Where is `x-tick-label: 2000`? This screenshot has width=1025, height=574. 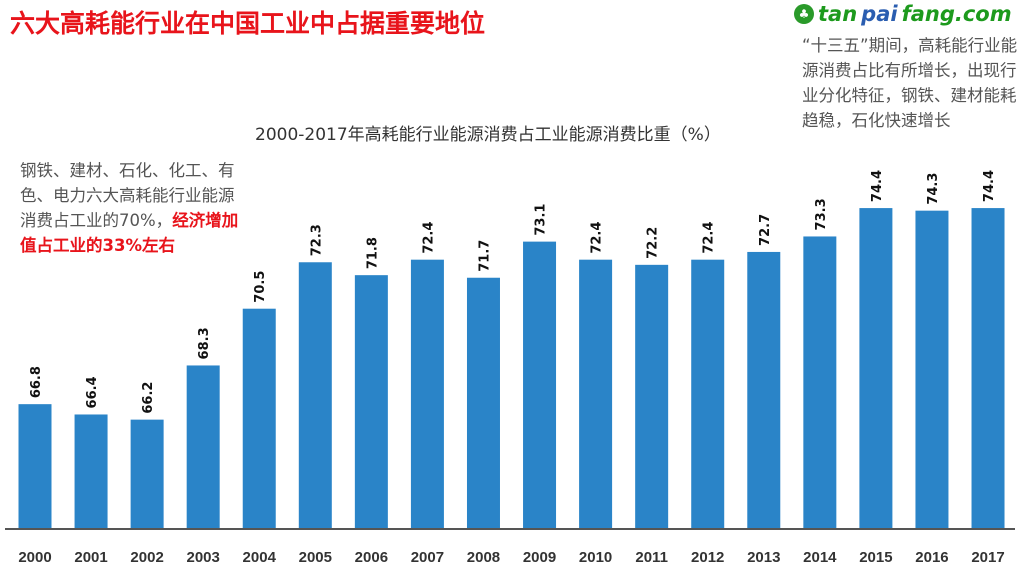 x-tick-label: 2000 is located at coordinates (34, 557).